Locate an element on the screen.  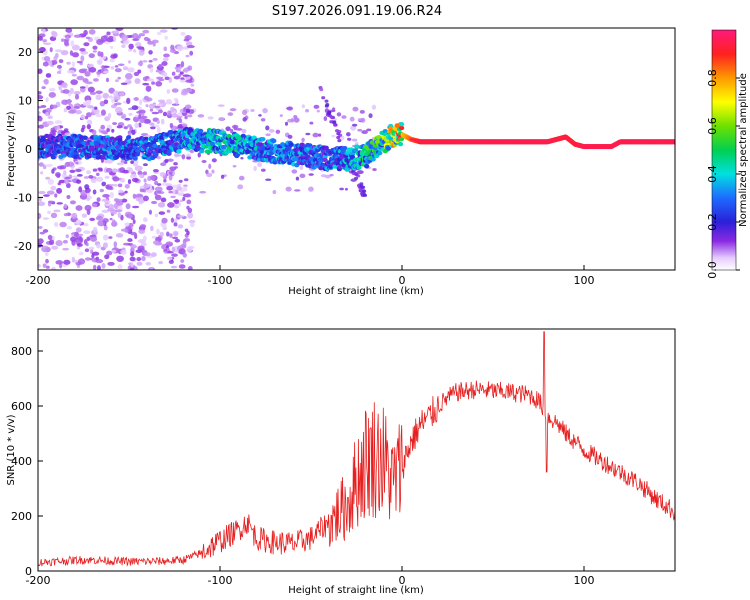
snr-y-tick-label: 400 is located at coordinates (21, 461).